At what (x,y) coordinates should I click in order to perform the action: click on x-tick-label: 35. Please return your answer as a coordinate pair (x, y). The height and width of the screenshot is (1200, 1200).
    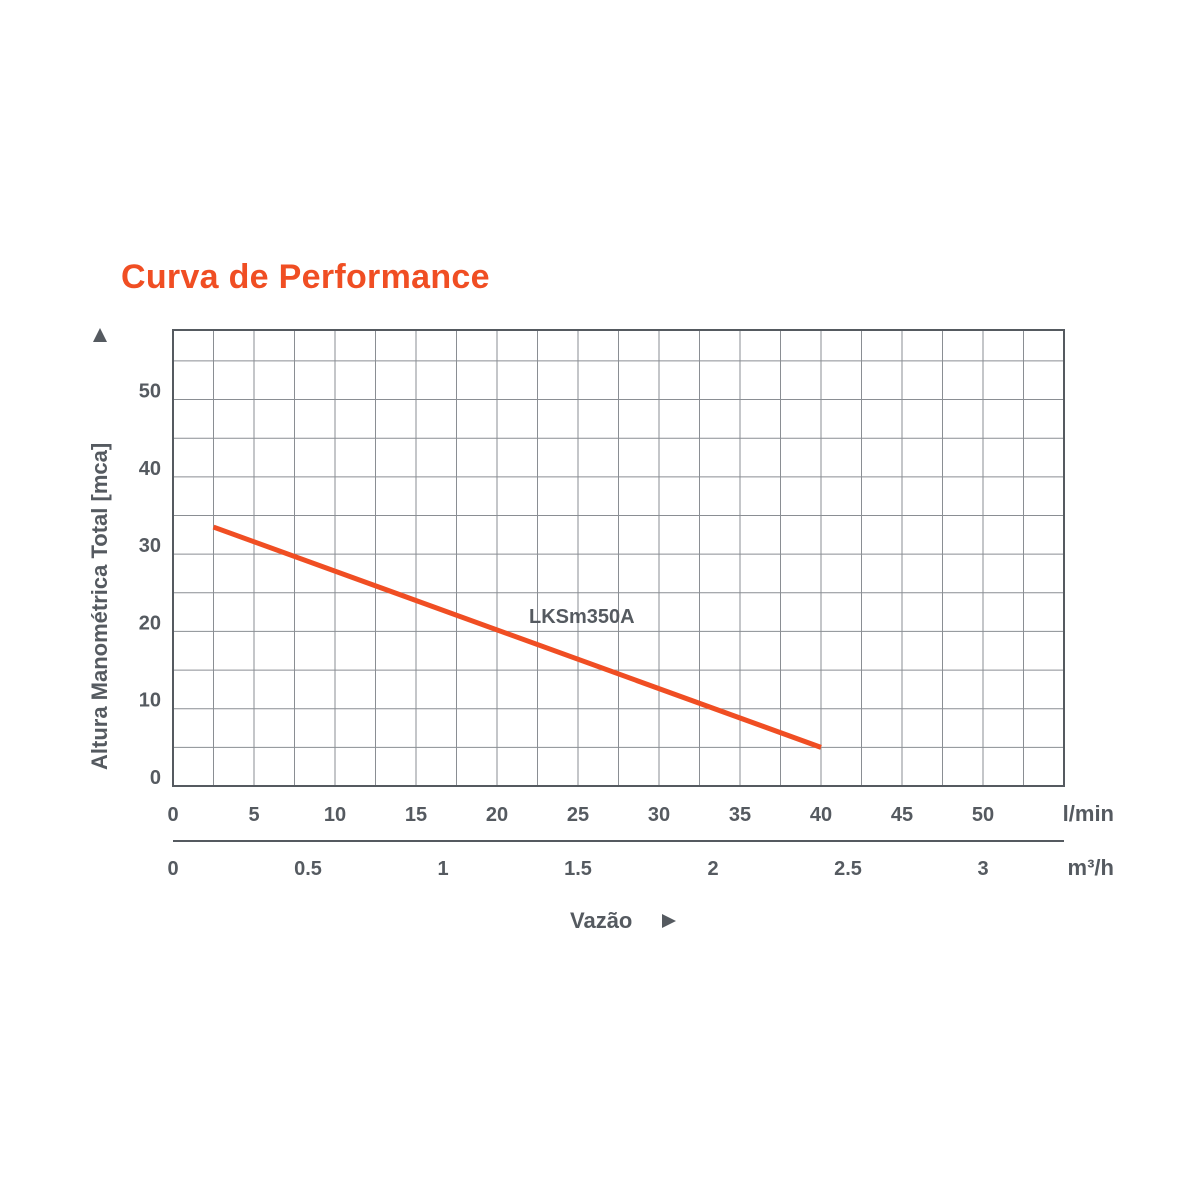
    Looking at the image, I should click on (740, 815).